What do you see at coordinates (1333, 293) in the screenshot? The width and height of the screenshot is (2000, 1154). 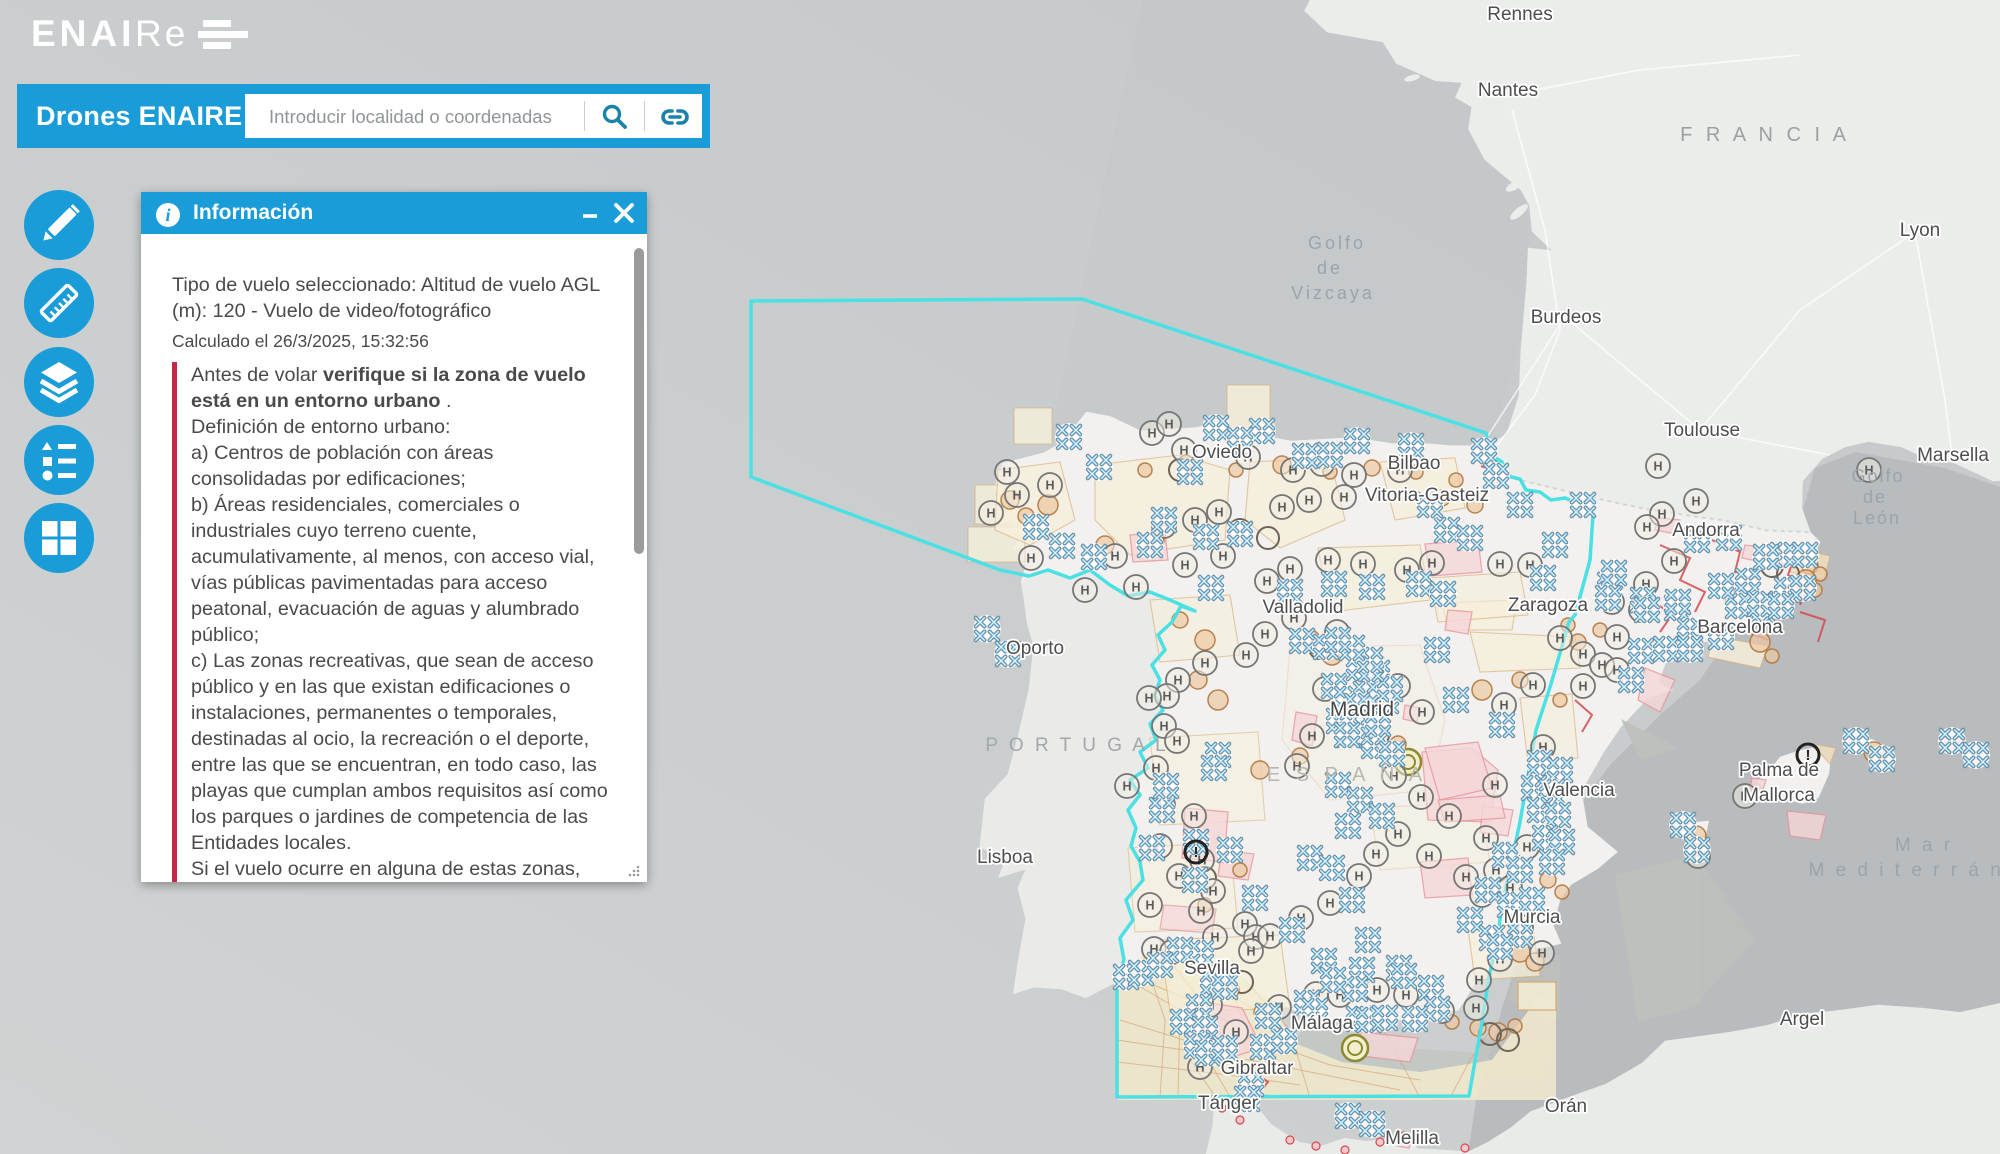 I see `svg-text: Vizcaya` at bounding box center [1333, 293].